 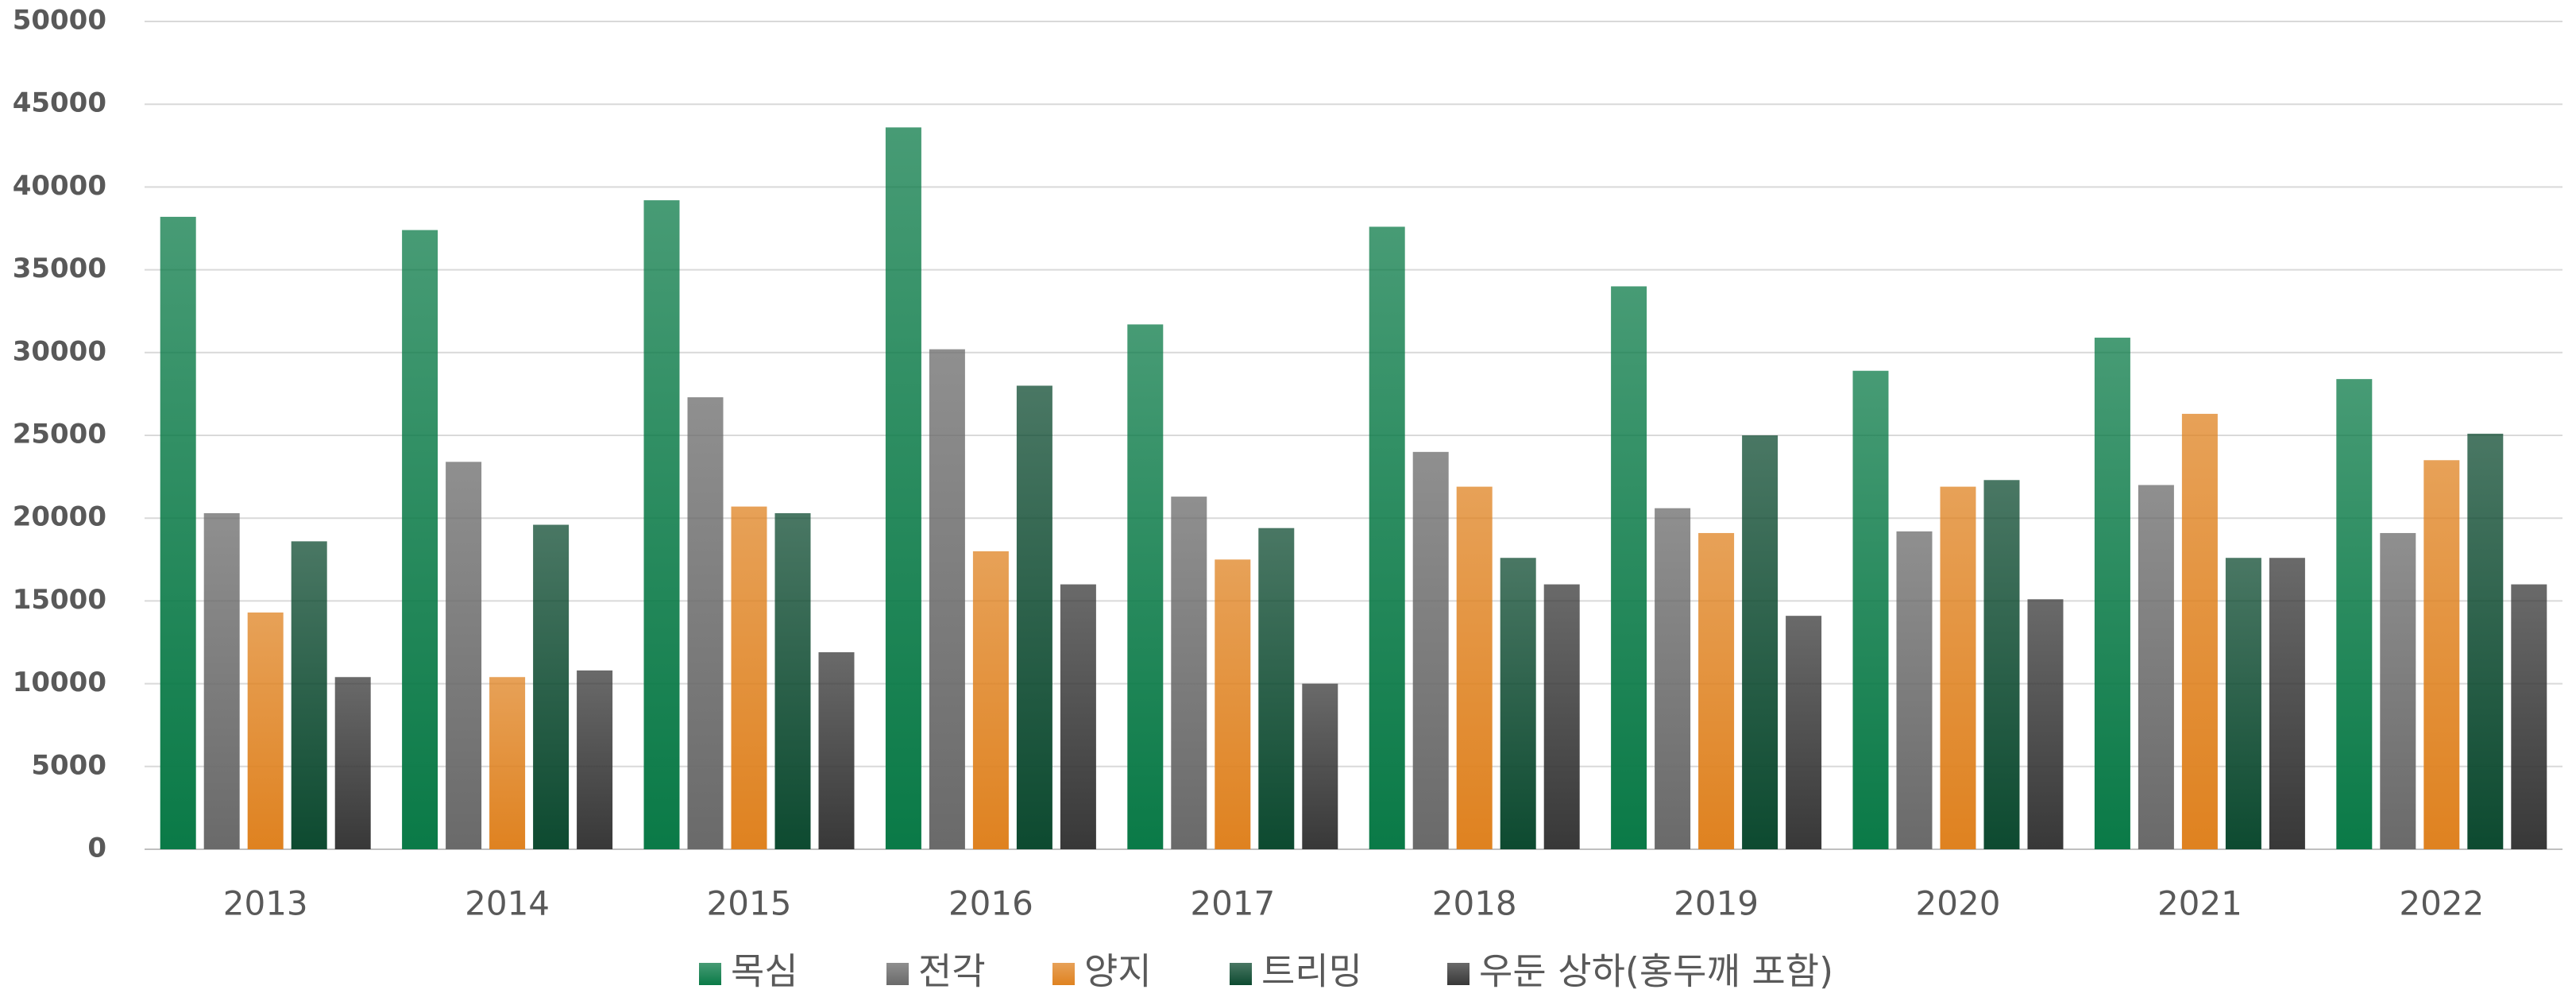 What do you see at coordinates (1716, 903) in the screenshot?
I see `x-tick-label: 2019` at bounding box center [1716, 903].